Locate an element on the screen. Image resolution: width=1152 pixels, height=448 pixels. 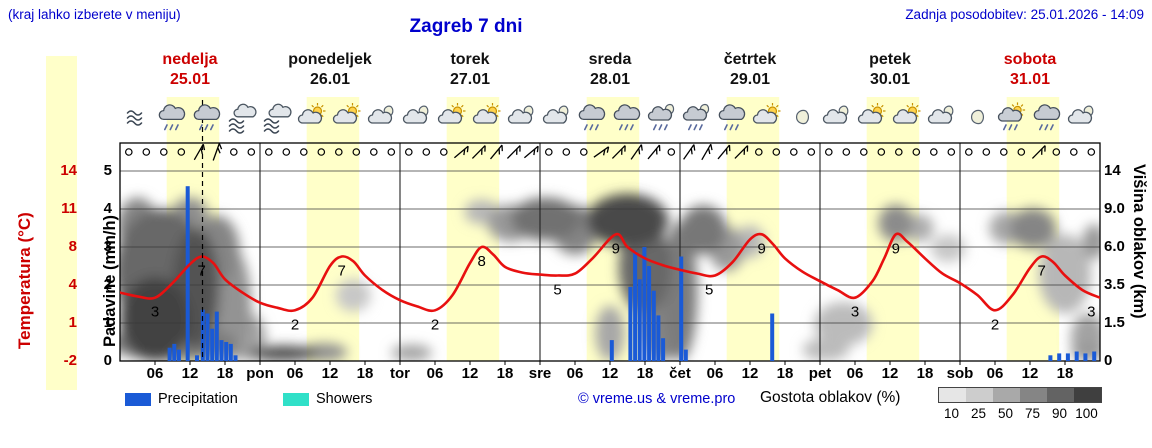
x-day-label: sob is located at coordinates (960, 373).